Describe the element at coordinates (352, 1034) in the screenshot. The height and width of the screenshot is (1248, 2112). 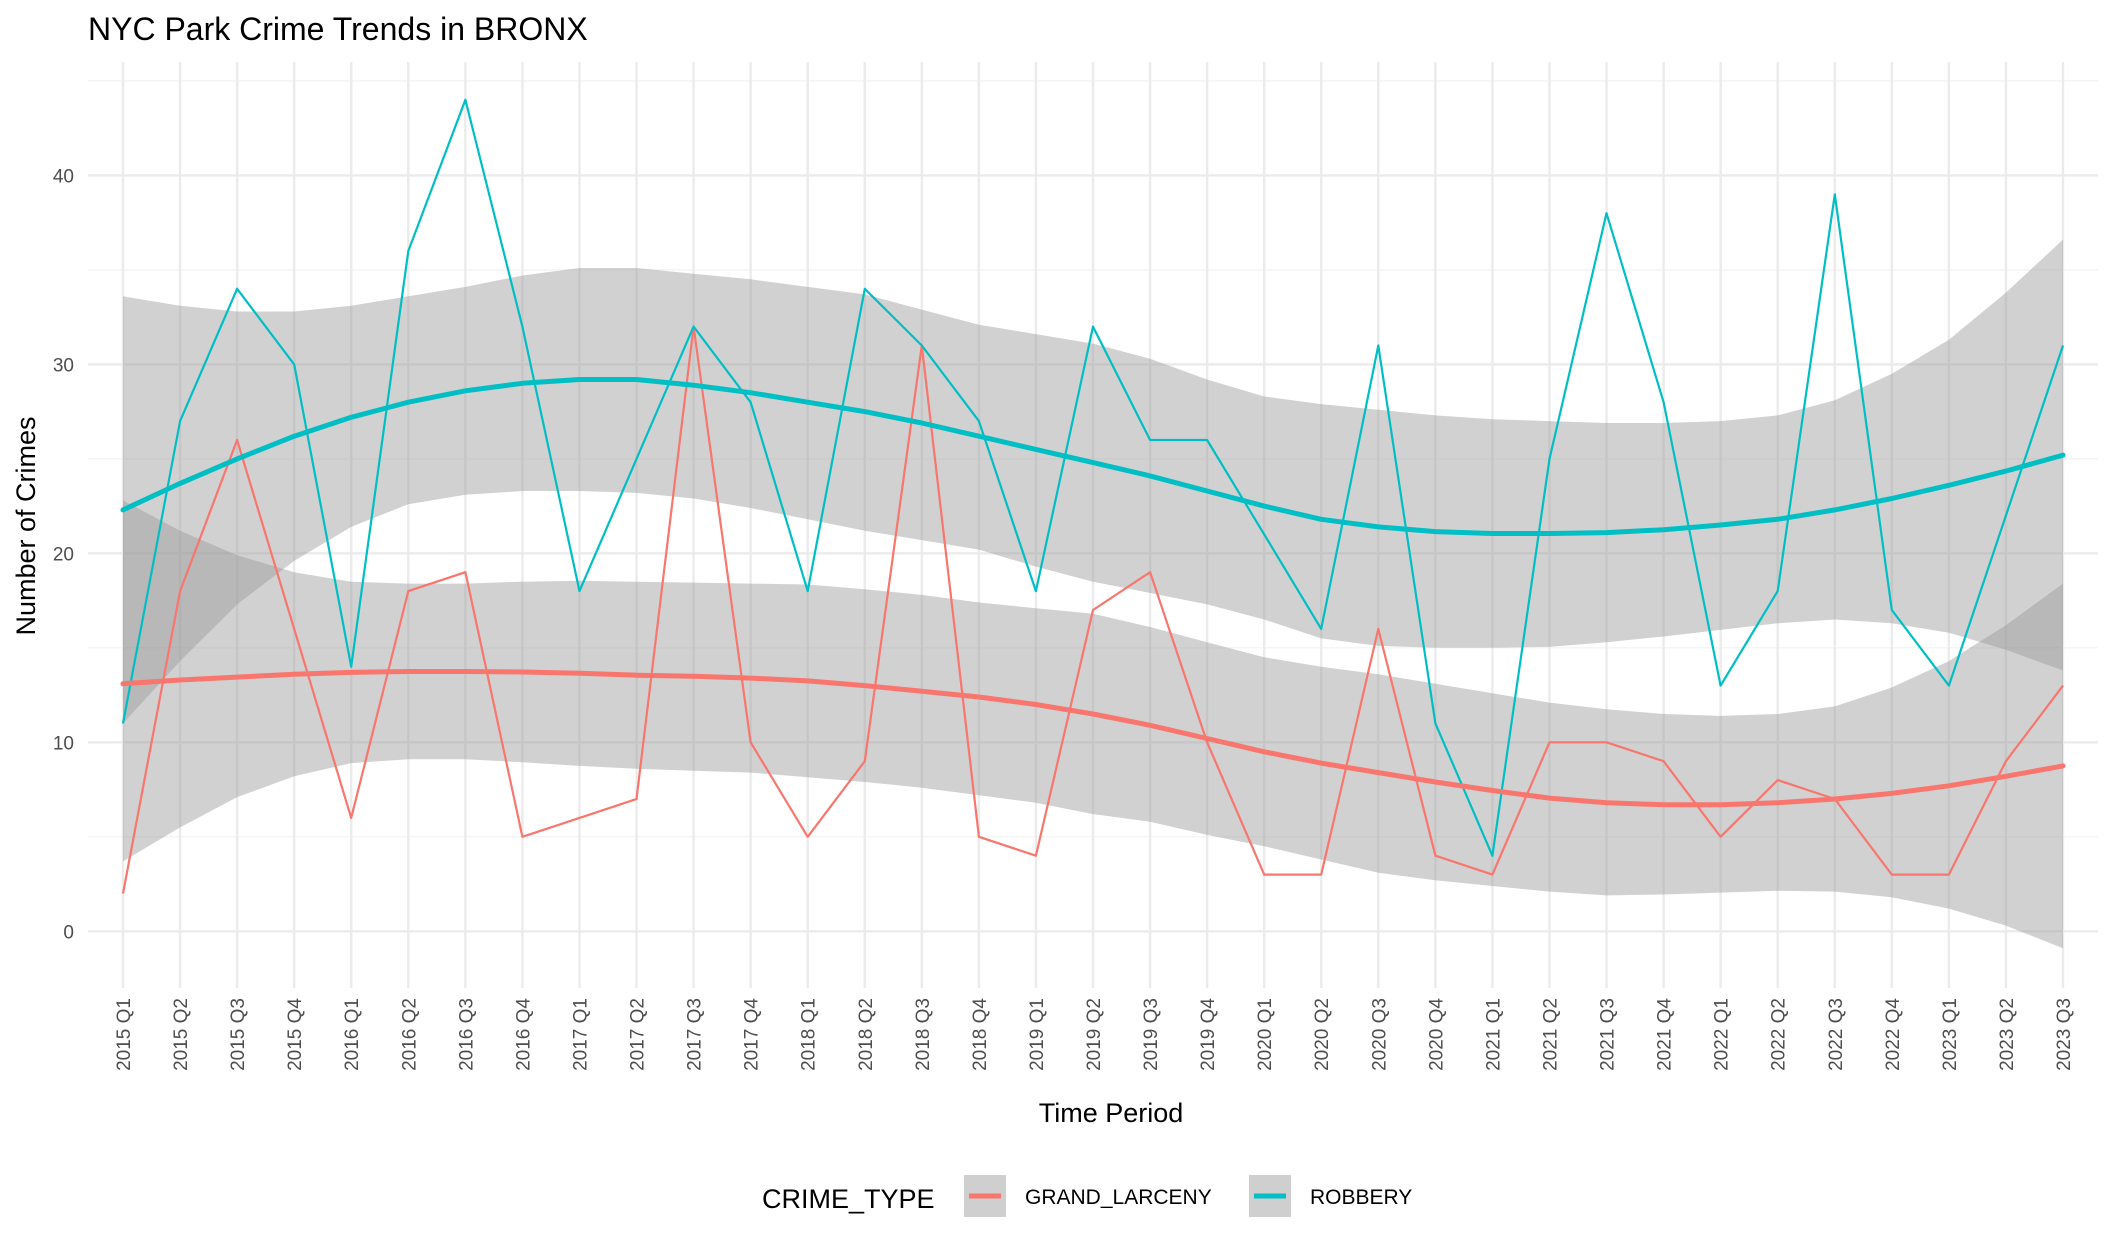
I see `x-tick-label: 2016 Q1` at that location.